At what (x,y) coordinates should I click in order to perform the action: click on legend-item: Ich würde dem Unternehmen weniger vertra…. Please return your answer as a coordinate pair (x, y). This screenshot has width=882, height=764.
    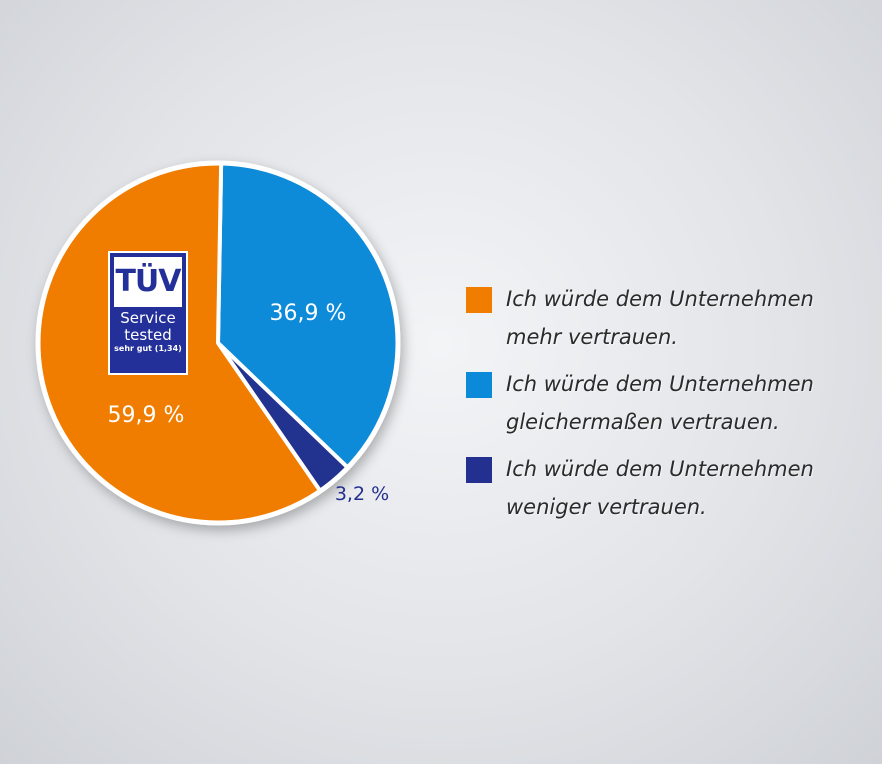
    Looking at the image, I should click on (666, 488).